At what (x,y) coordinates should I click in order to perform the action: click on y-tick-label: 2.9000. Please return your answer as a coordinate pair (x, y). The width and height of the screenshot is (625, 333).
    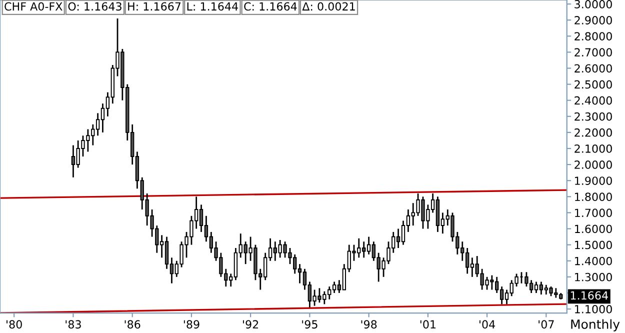
    Looking at the image, I should click on (593, 20).